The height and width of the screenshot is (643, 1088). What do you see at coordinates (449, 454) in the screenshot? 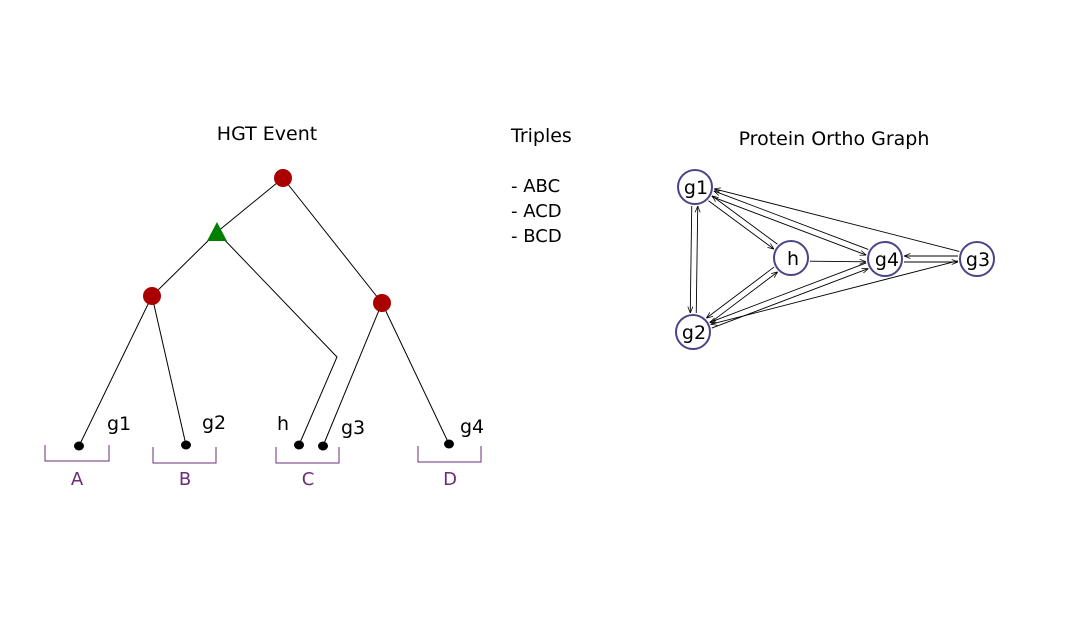
I see `species-bracket-d` at bounding box center [449, 454].